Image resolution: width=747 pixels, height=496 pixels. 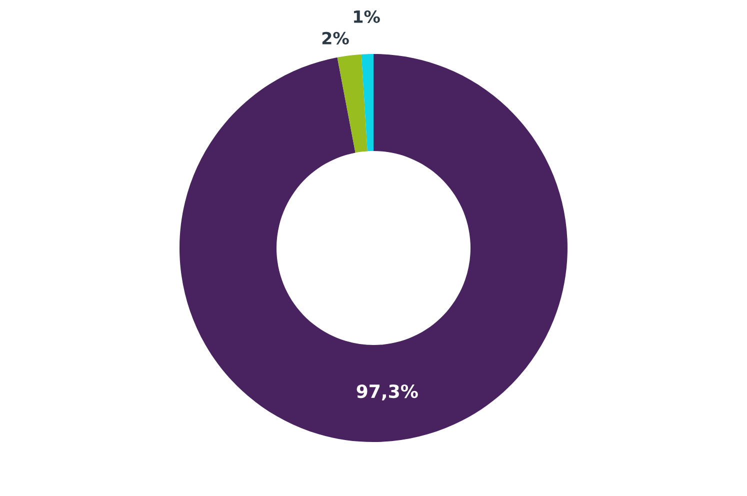 What do you see at coordinates (387, 392) in the screenshot?
I see `data-label: 97,3%` at bounding box center [387, 392].